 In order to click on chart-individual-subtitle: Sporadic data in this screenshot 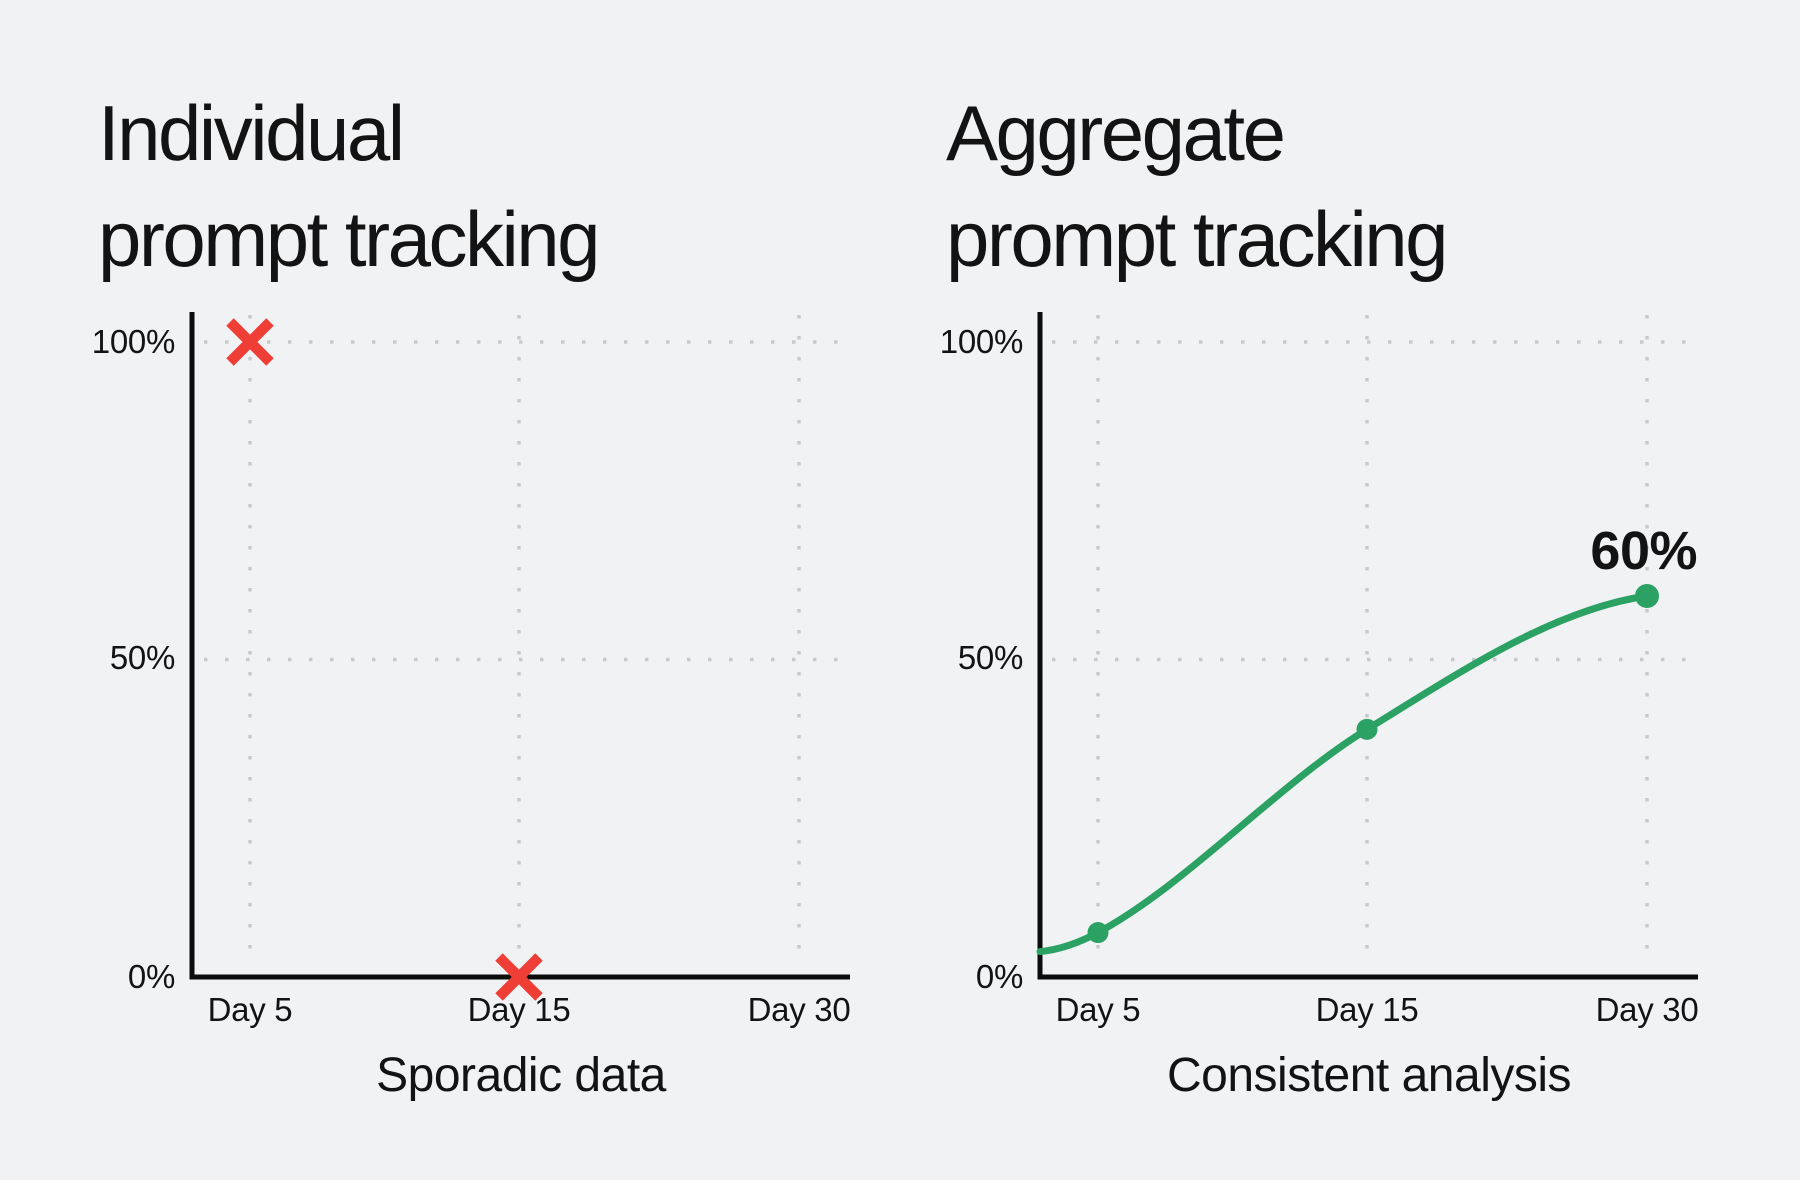, I will do `click(521, 1075)`.